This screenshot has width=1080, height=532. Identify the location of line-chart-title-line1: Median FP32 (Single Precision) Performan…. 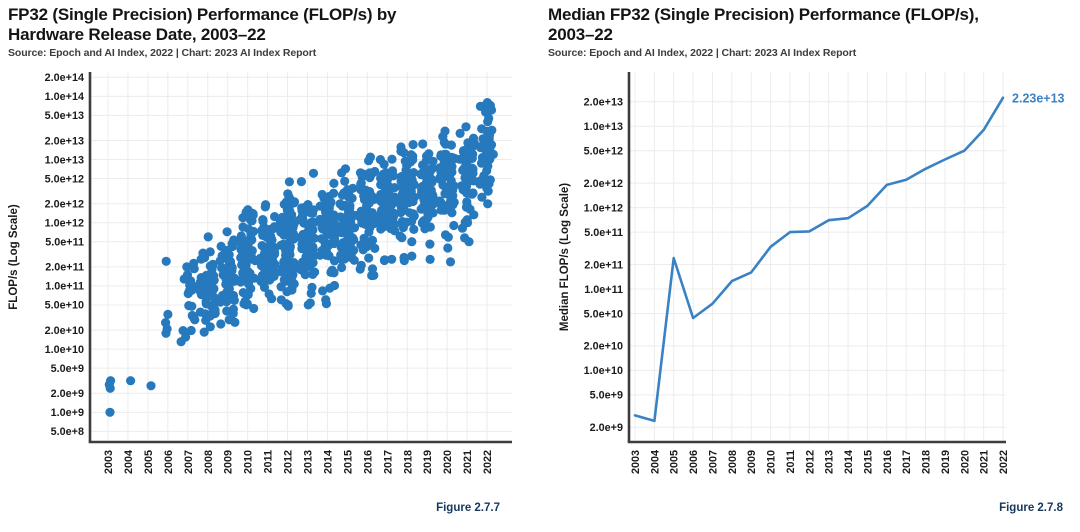
(763, 14).